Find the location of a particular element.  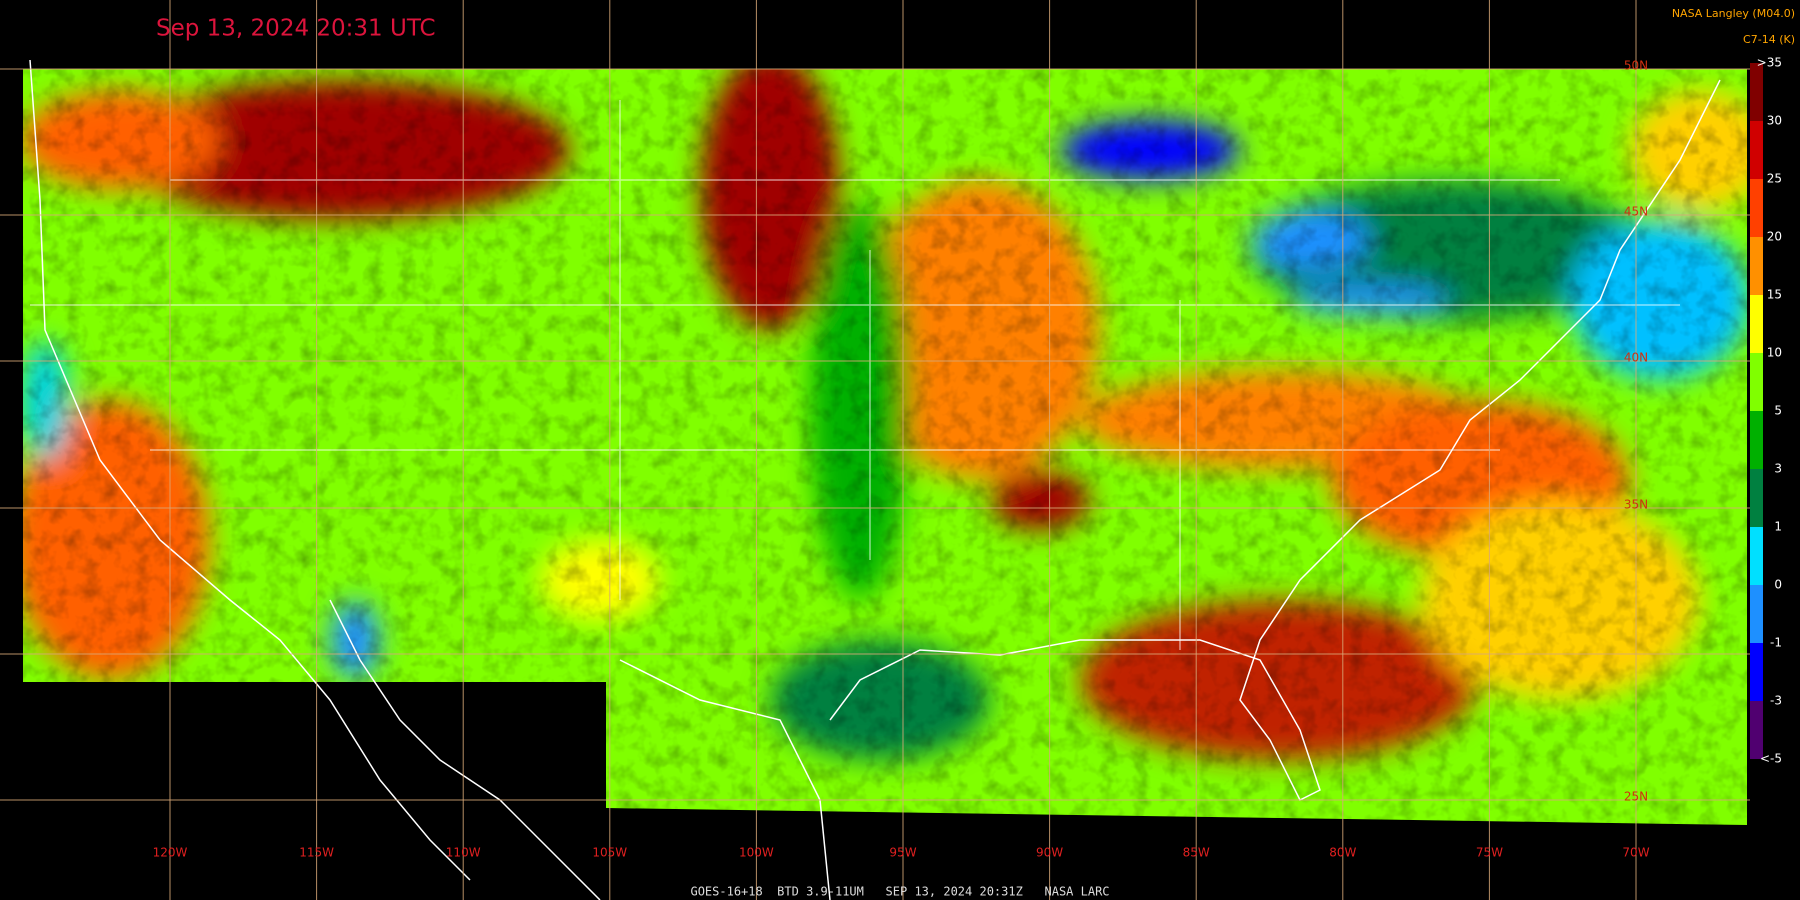

longitude-label: 120W is located at coordinates (170, 853).